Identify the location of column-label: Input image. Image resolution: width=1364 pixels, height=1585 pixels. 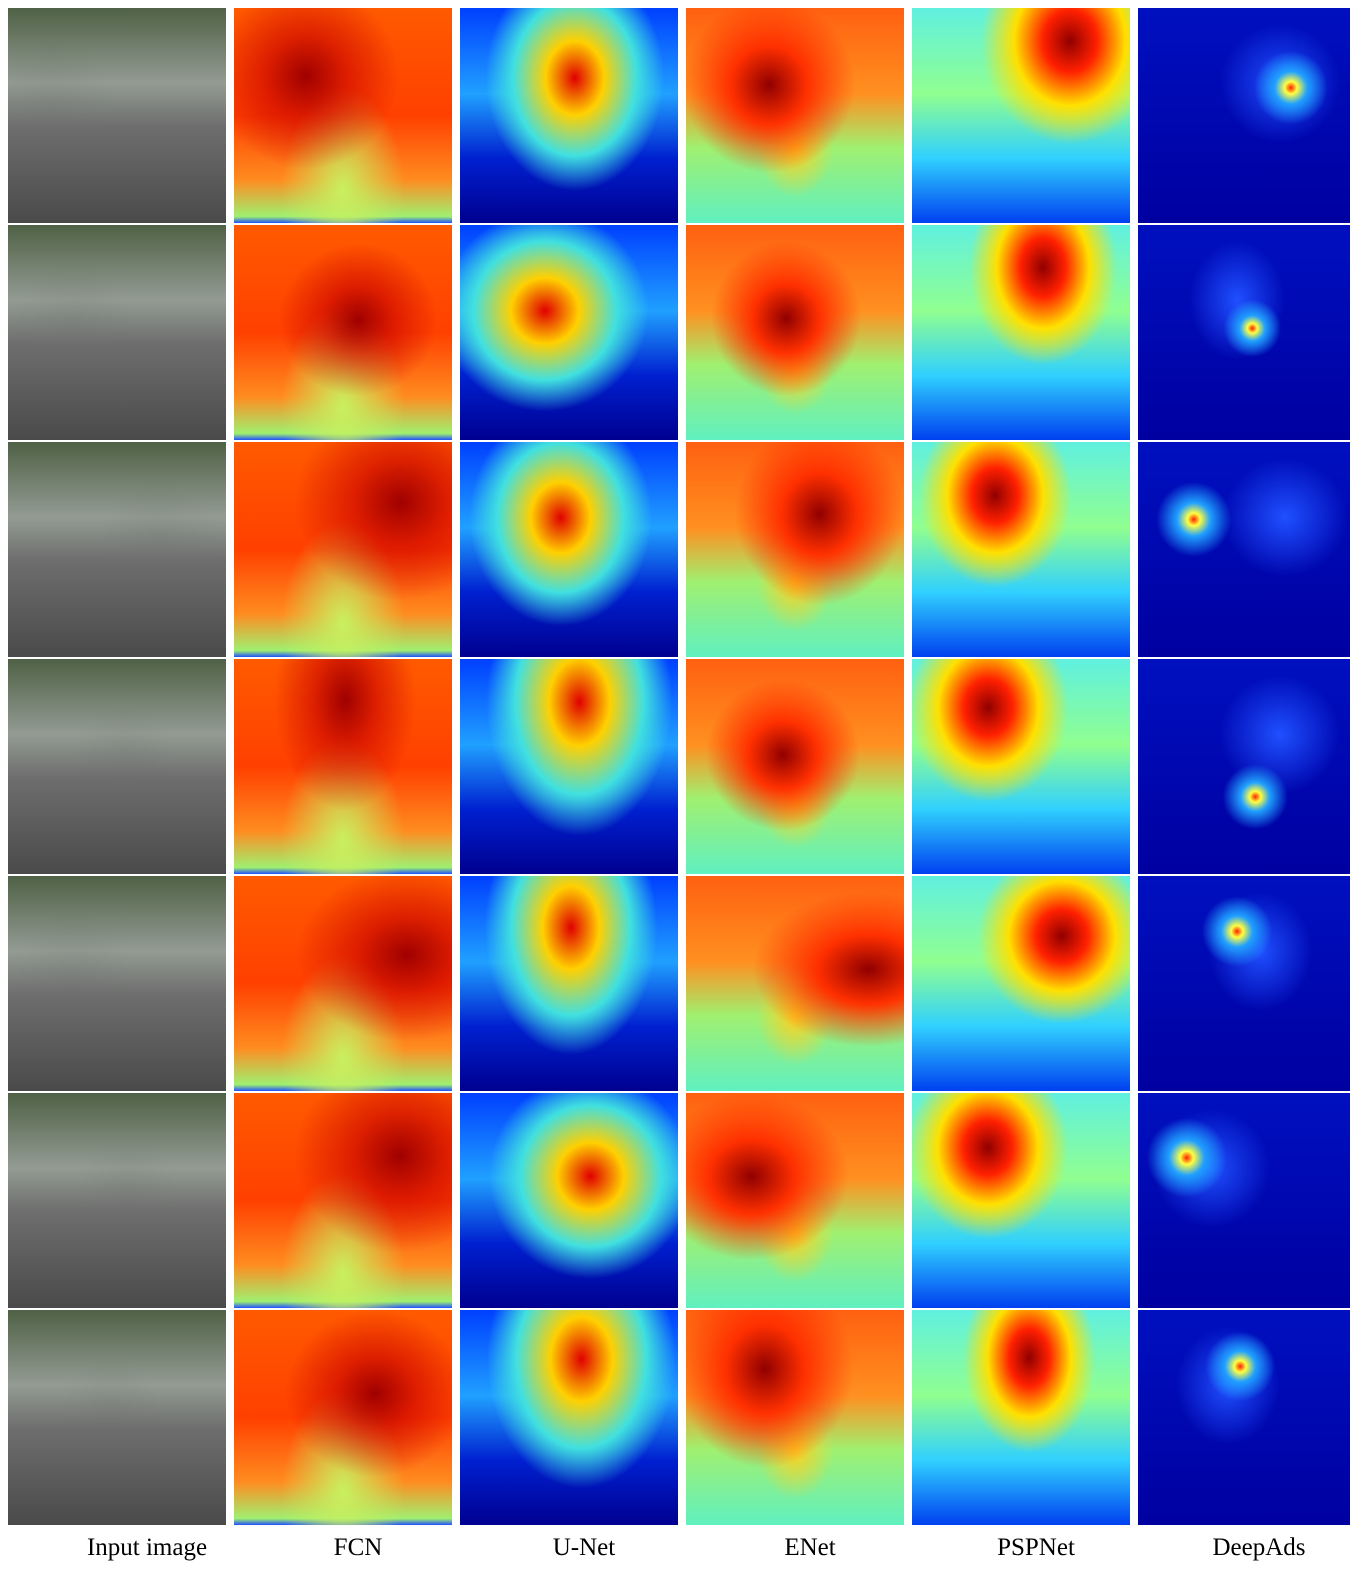
(147, 1547).